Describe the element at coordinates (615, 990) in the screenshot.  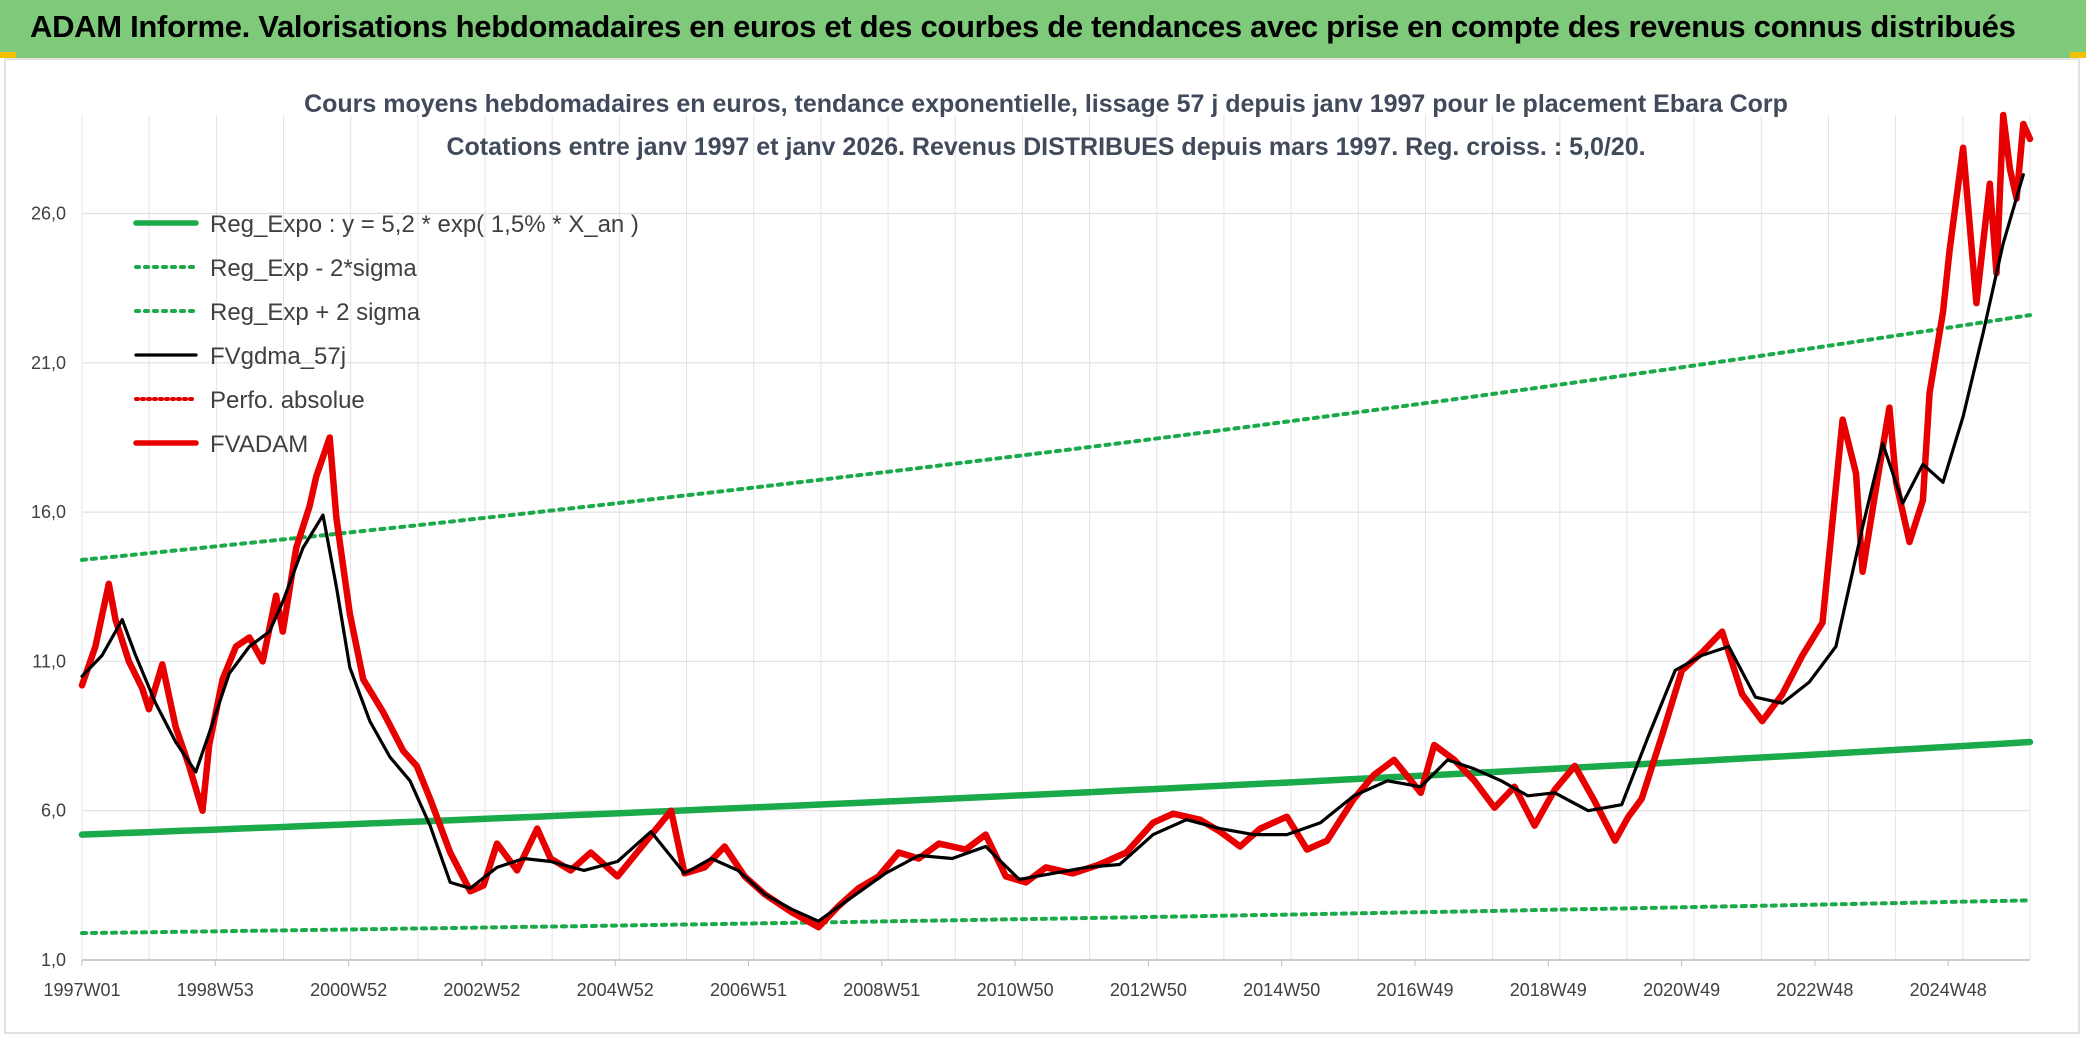
I see `x-tick-label: 2004W52` at that location.